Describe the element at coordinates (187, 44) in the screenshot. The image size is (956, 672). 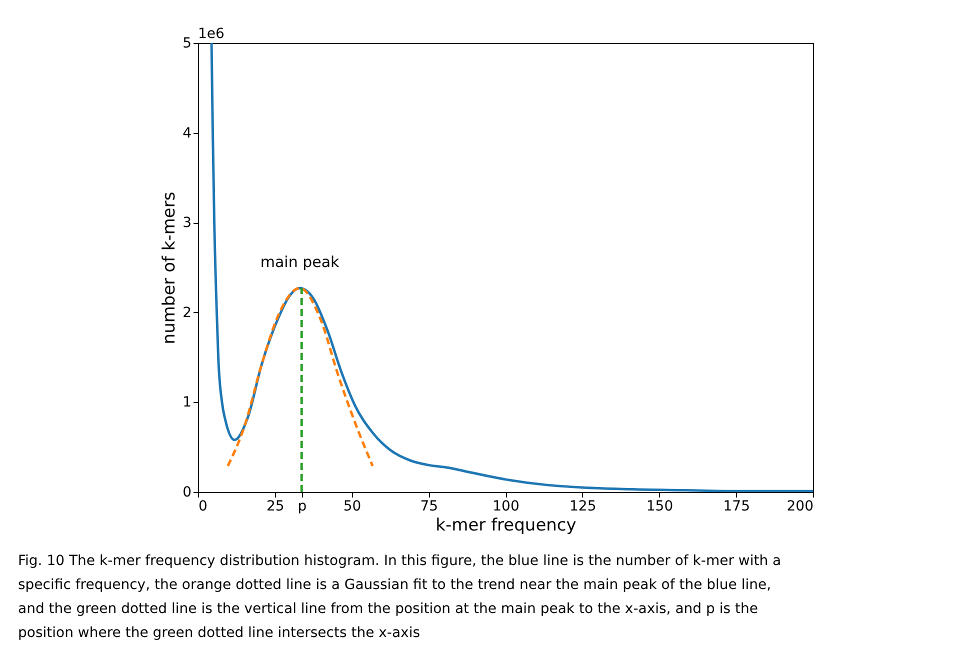
I see `y-tick-label: 5` at that location.